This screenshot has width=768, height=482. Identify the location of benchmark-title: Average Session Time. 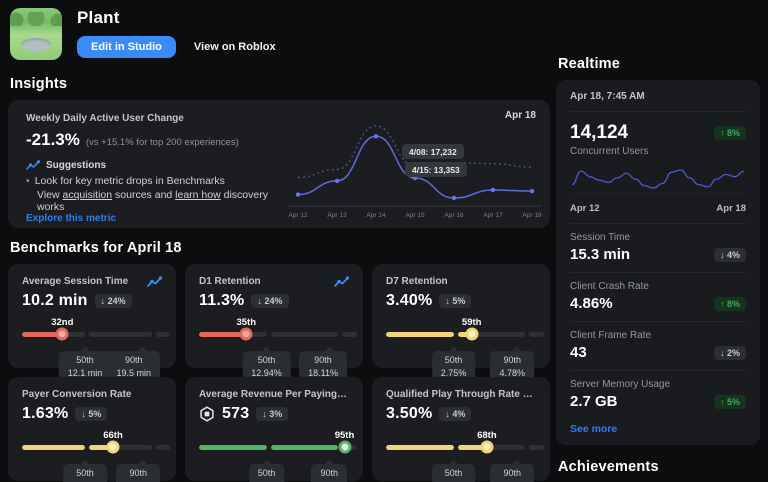
(75, 281).